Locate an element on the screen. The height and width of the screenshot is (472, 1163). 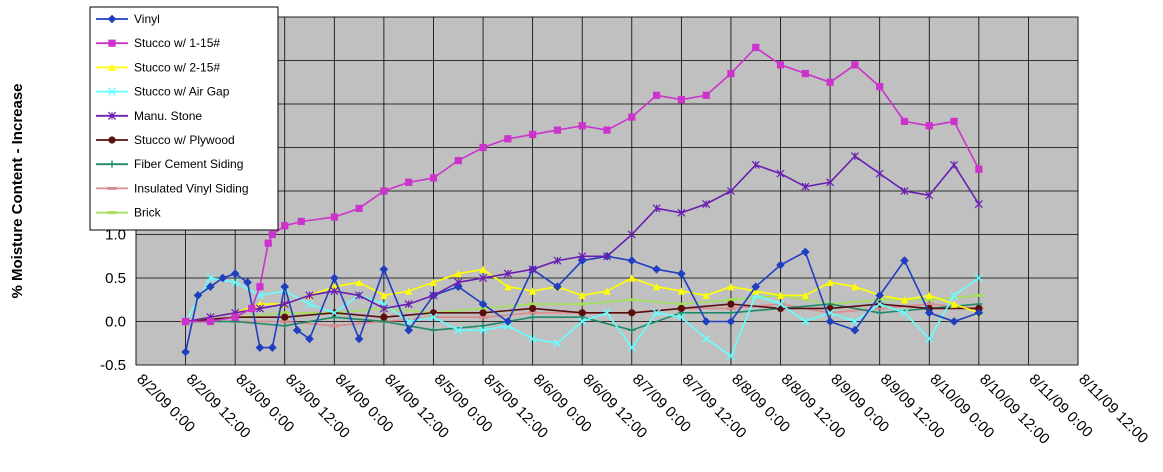
legend-label-insulated-vinyl-siding: Insulated Vinyl Siding is located at coordinates (191, 188).